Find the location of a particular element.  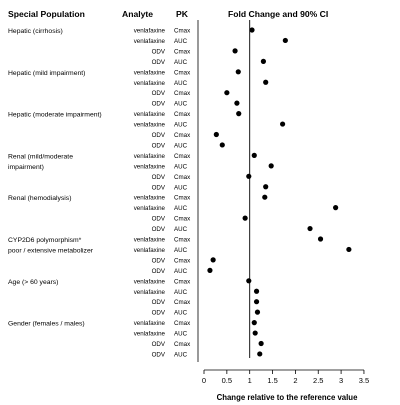

x-tick-label: 3 is located at coordinates (341, 380).